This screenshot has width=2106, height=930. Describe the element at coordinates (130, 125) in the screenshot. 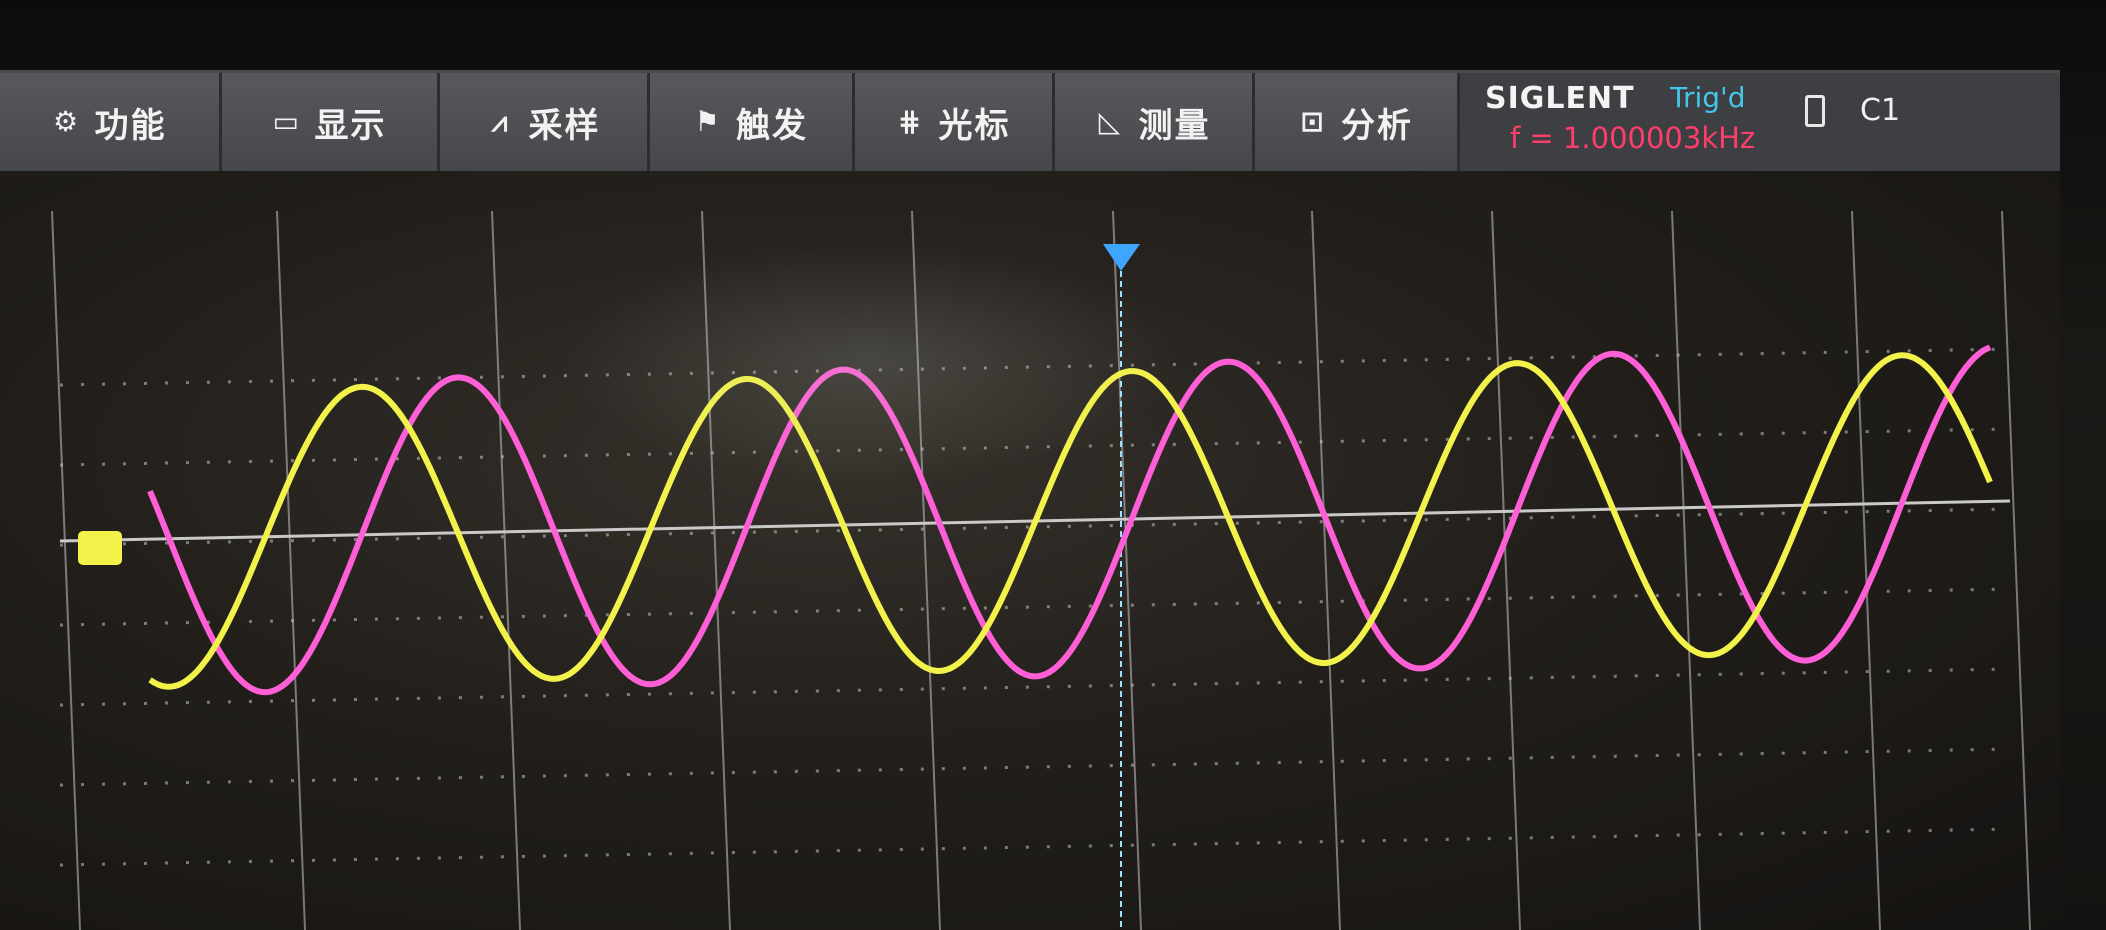

I see `menu-function-label: 功能` at that location.